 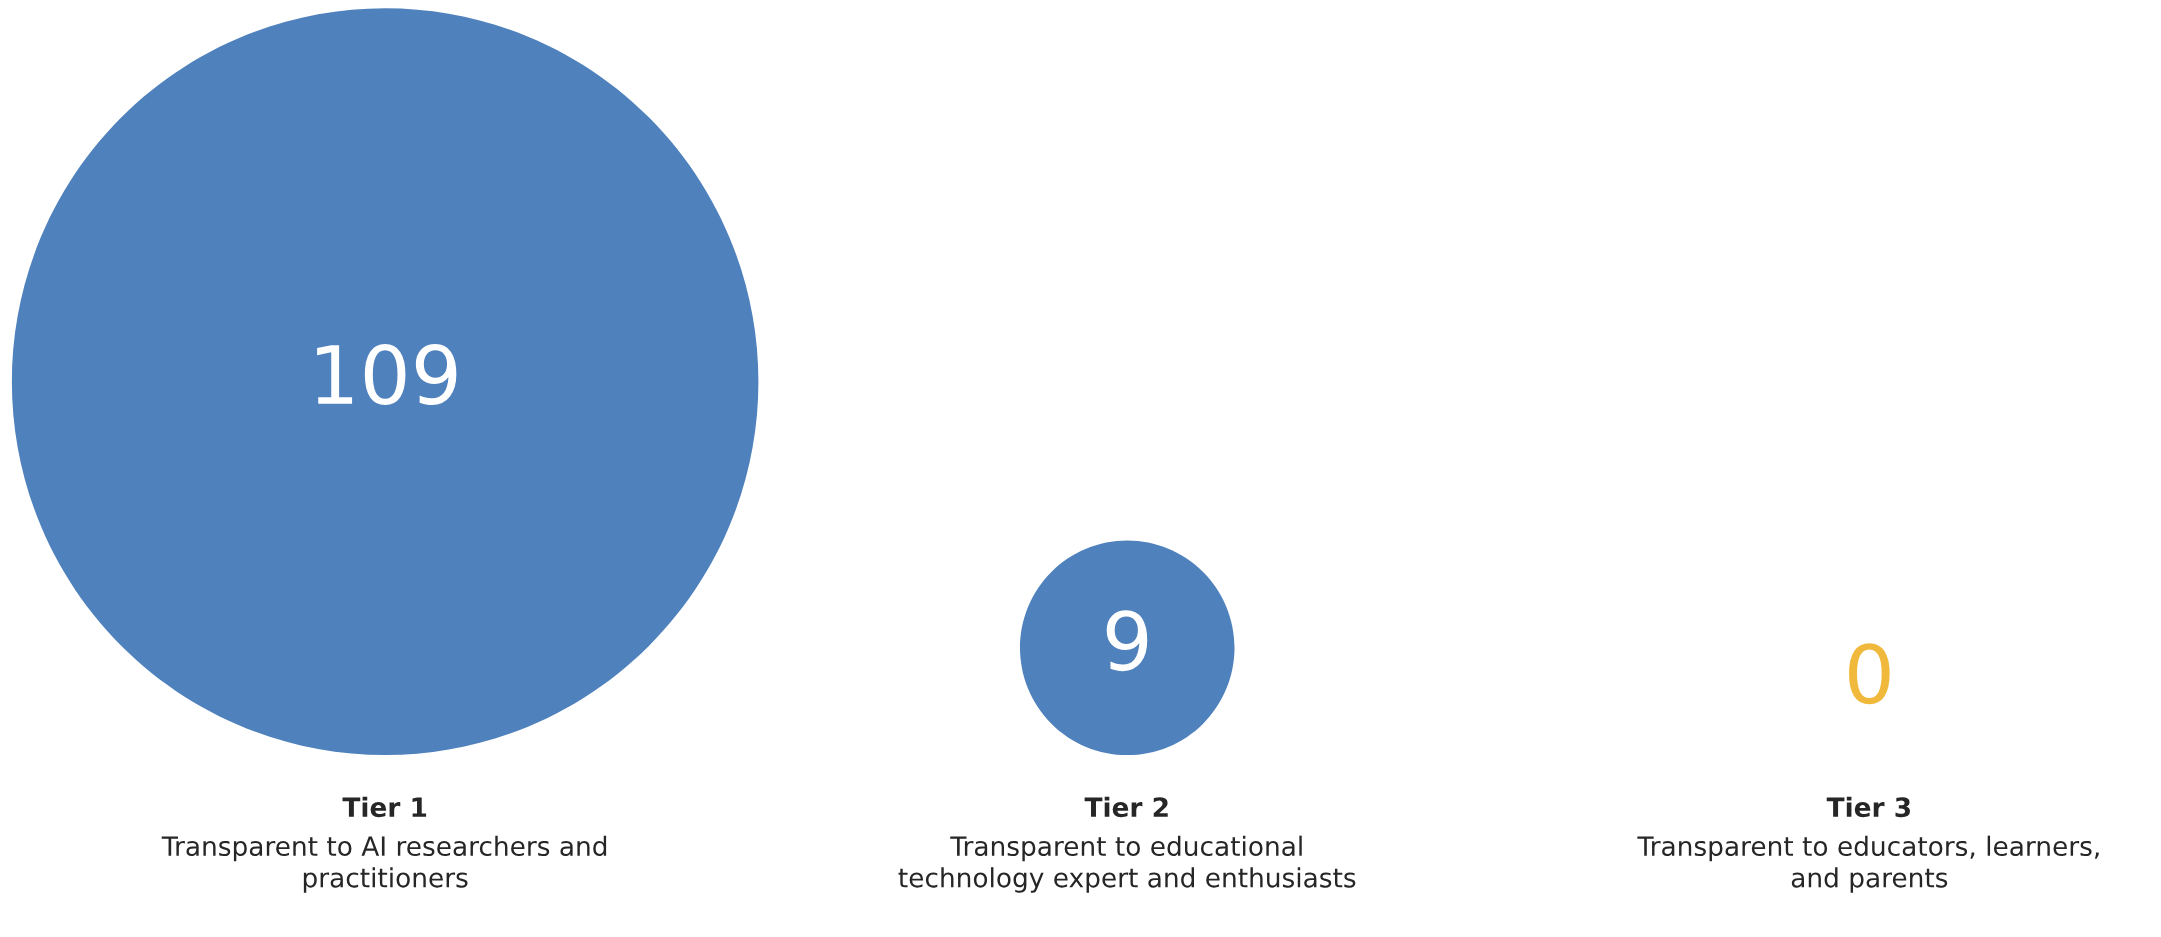 I want to click on data-label: 9, so click(x=1127, y=641).